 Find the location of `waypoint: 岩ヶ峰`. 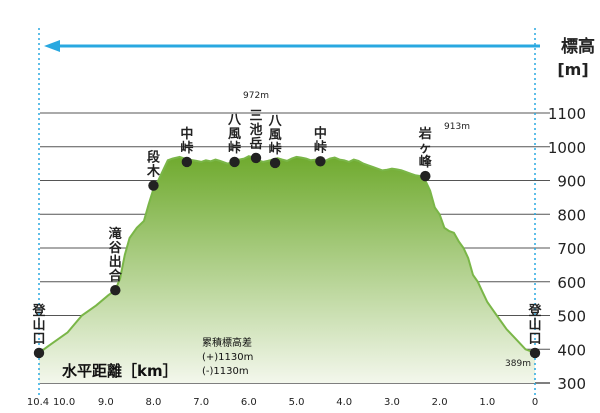

waypoint: 岩ヶ峰 is located at coordinates (425, 154).